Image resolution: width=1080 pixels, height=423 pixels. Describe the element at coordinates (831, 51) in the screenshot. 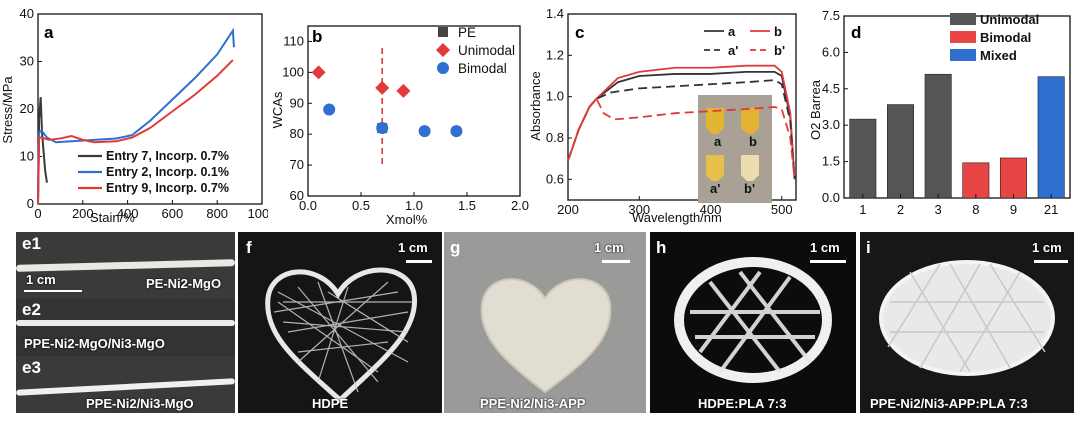

I see `y-tick-label: 6.0` at that location.